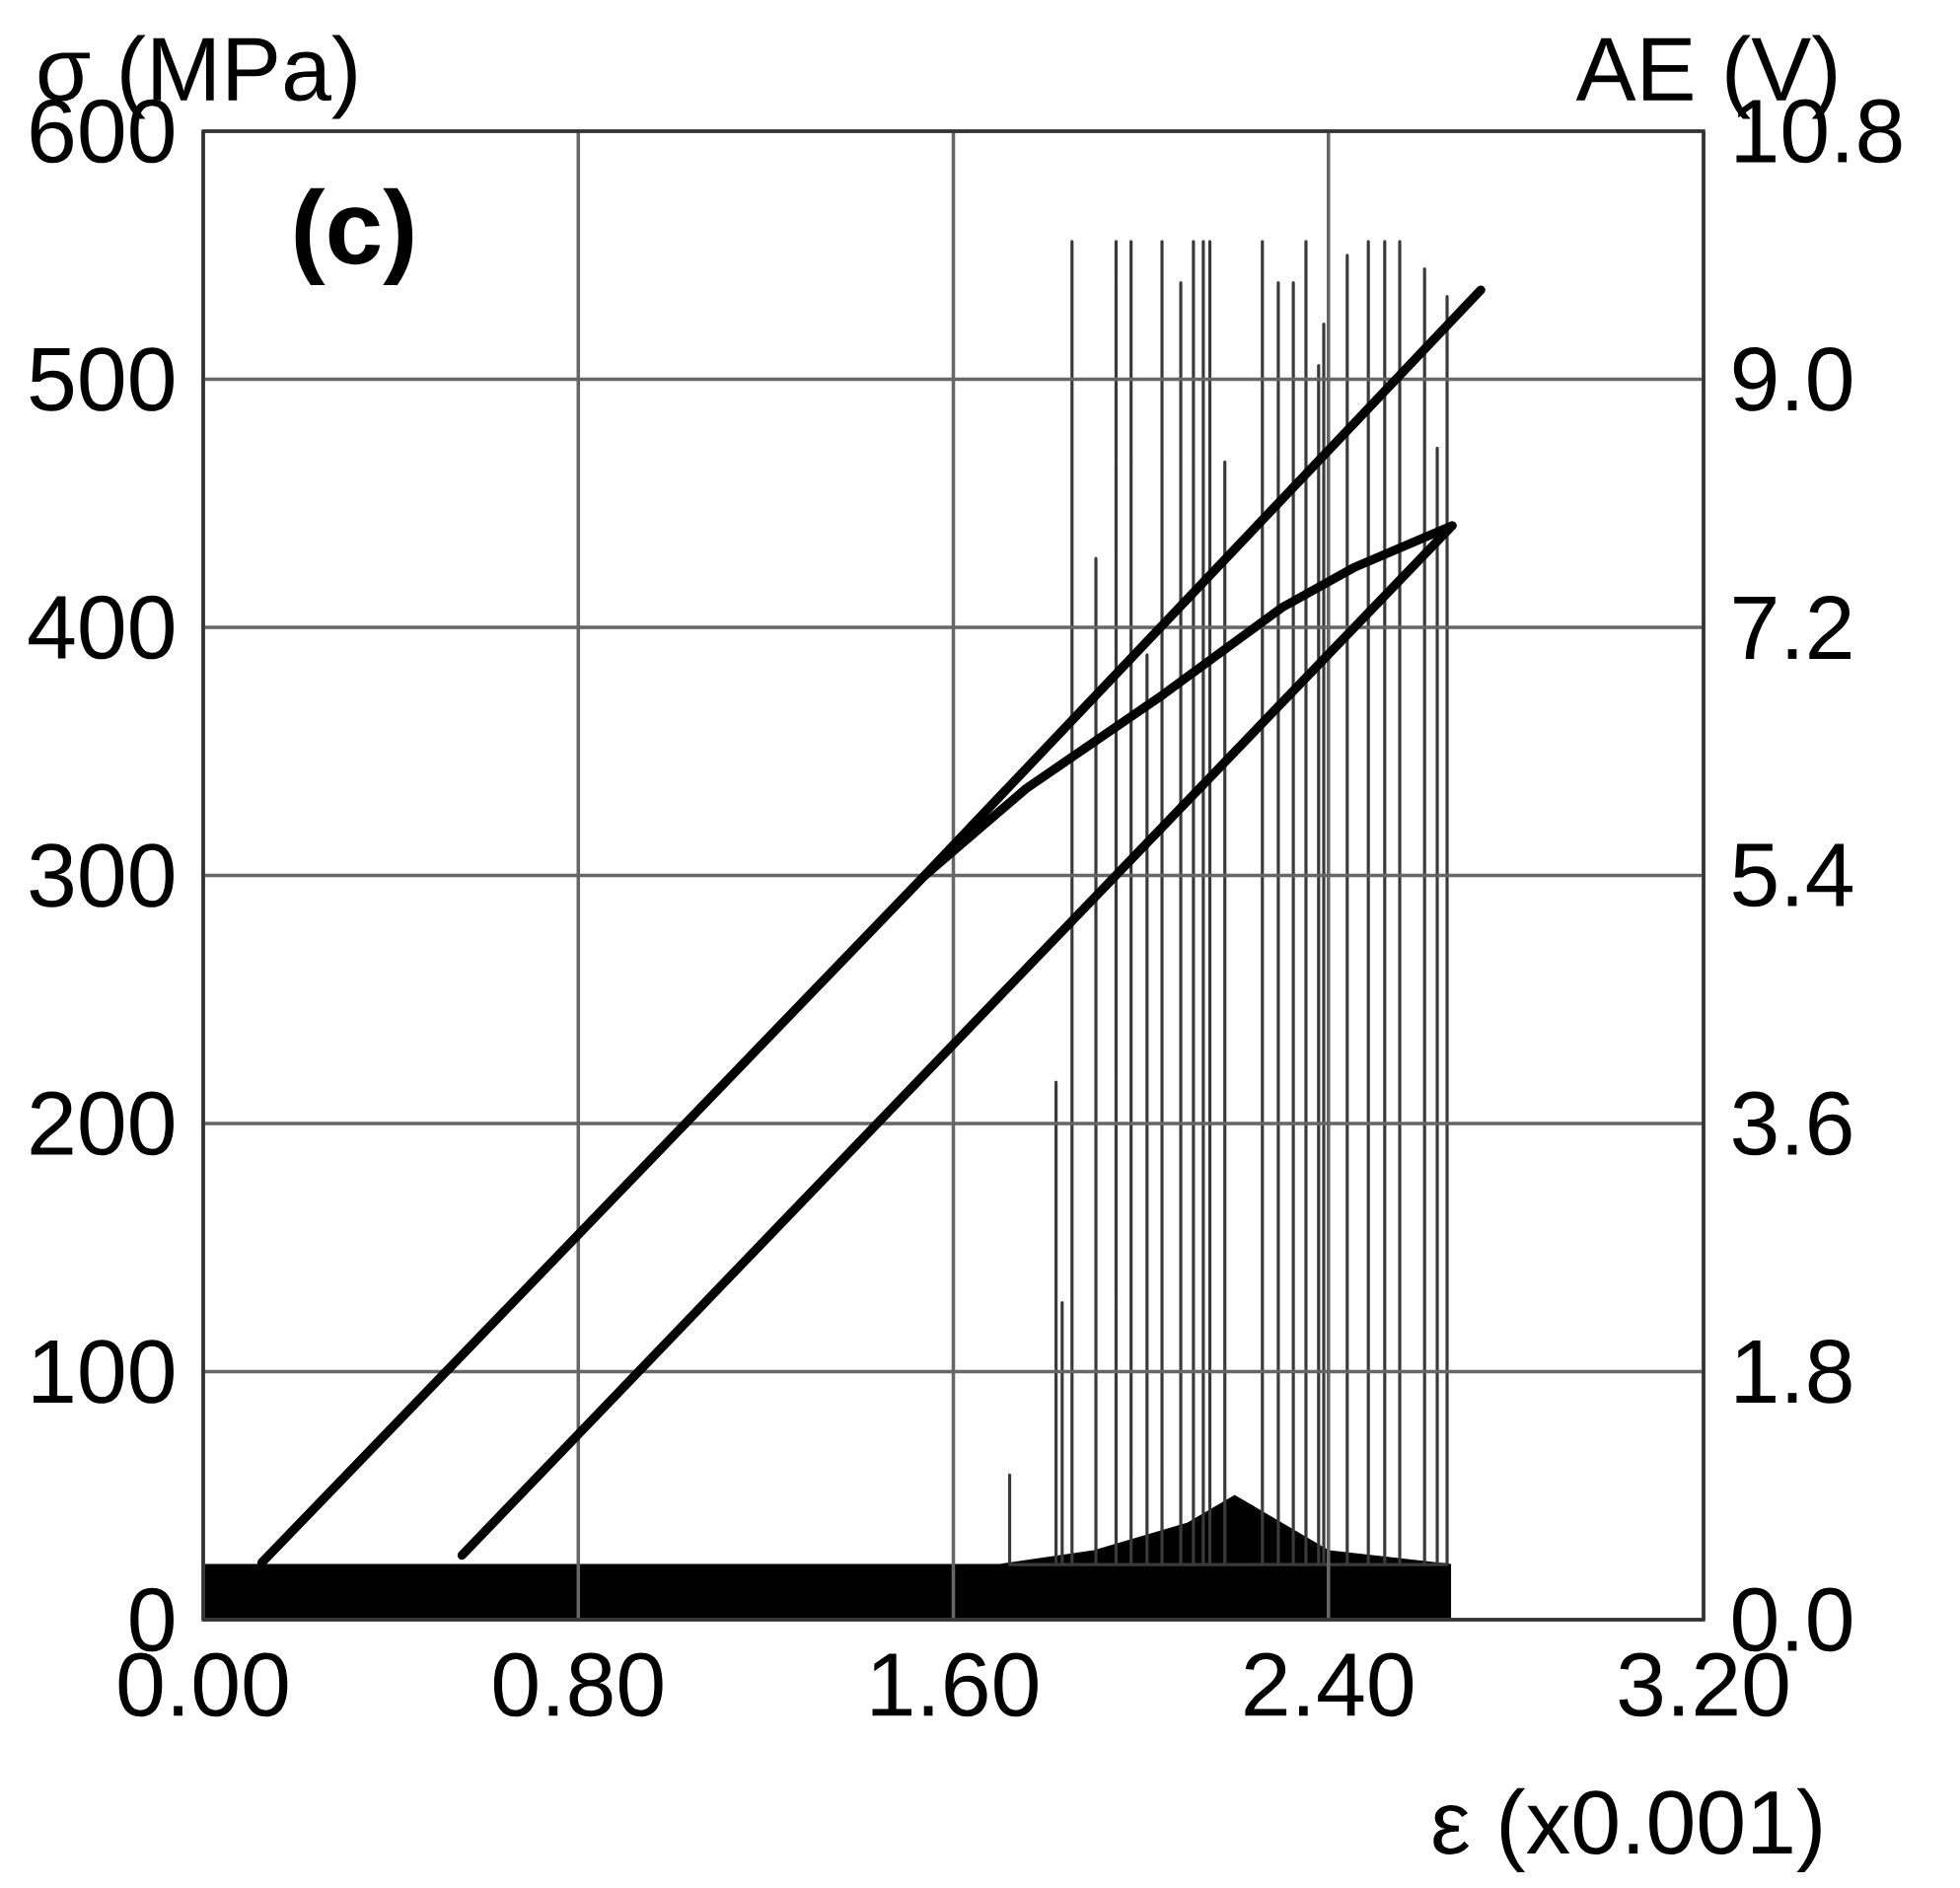 Image resolution: width=1960 pixels, height=1888 pixels. I want to click on y2-tick-label: 1.8, so click(1793, 1372).